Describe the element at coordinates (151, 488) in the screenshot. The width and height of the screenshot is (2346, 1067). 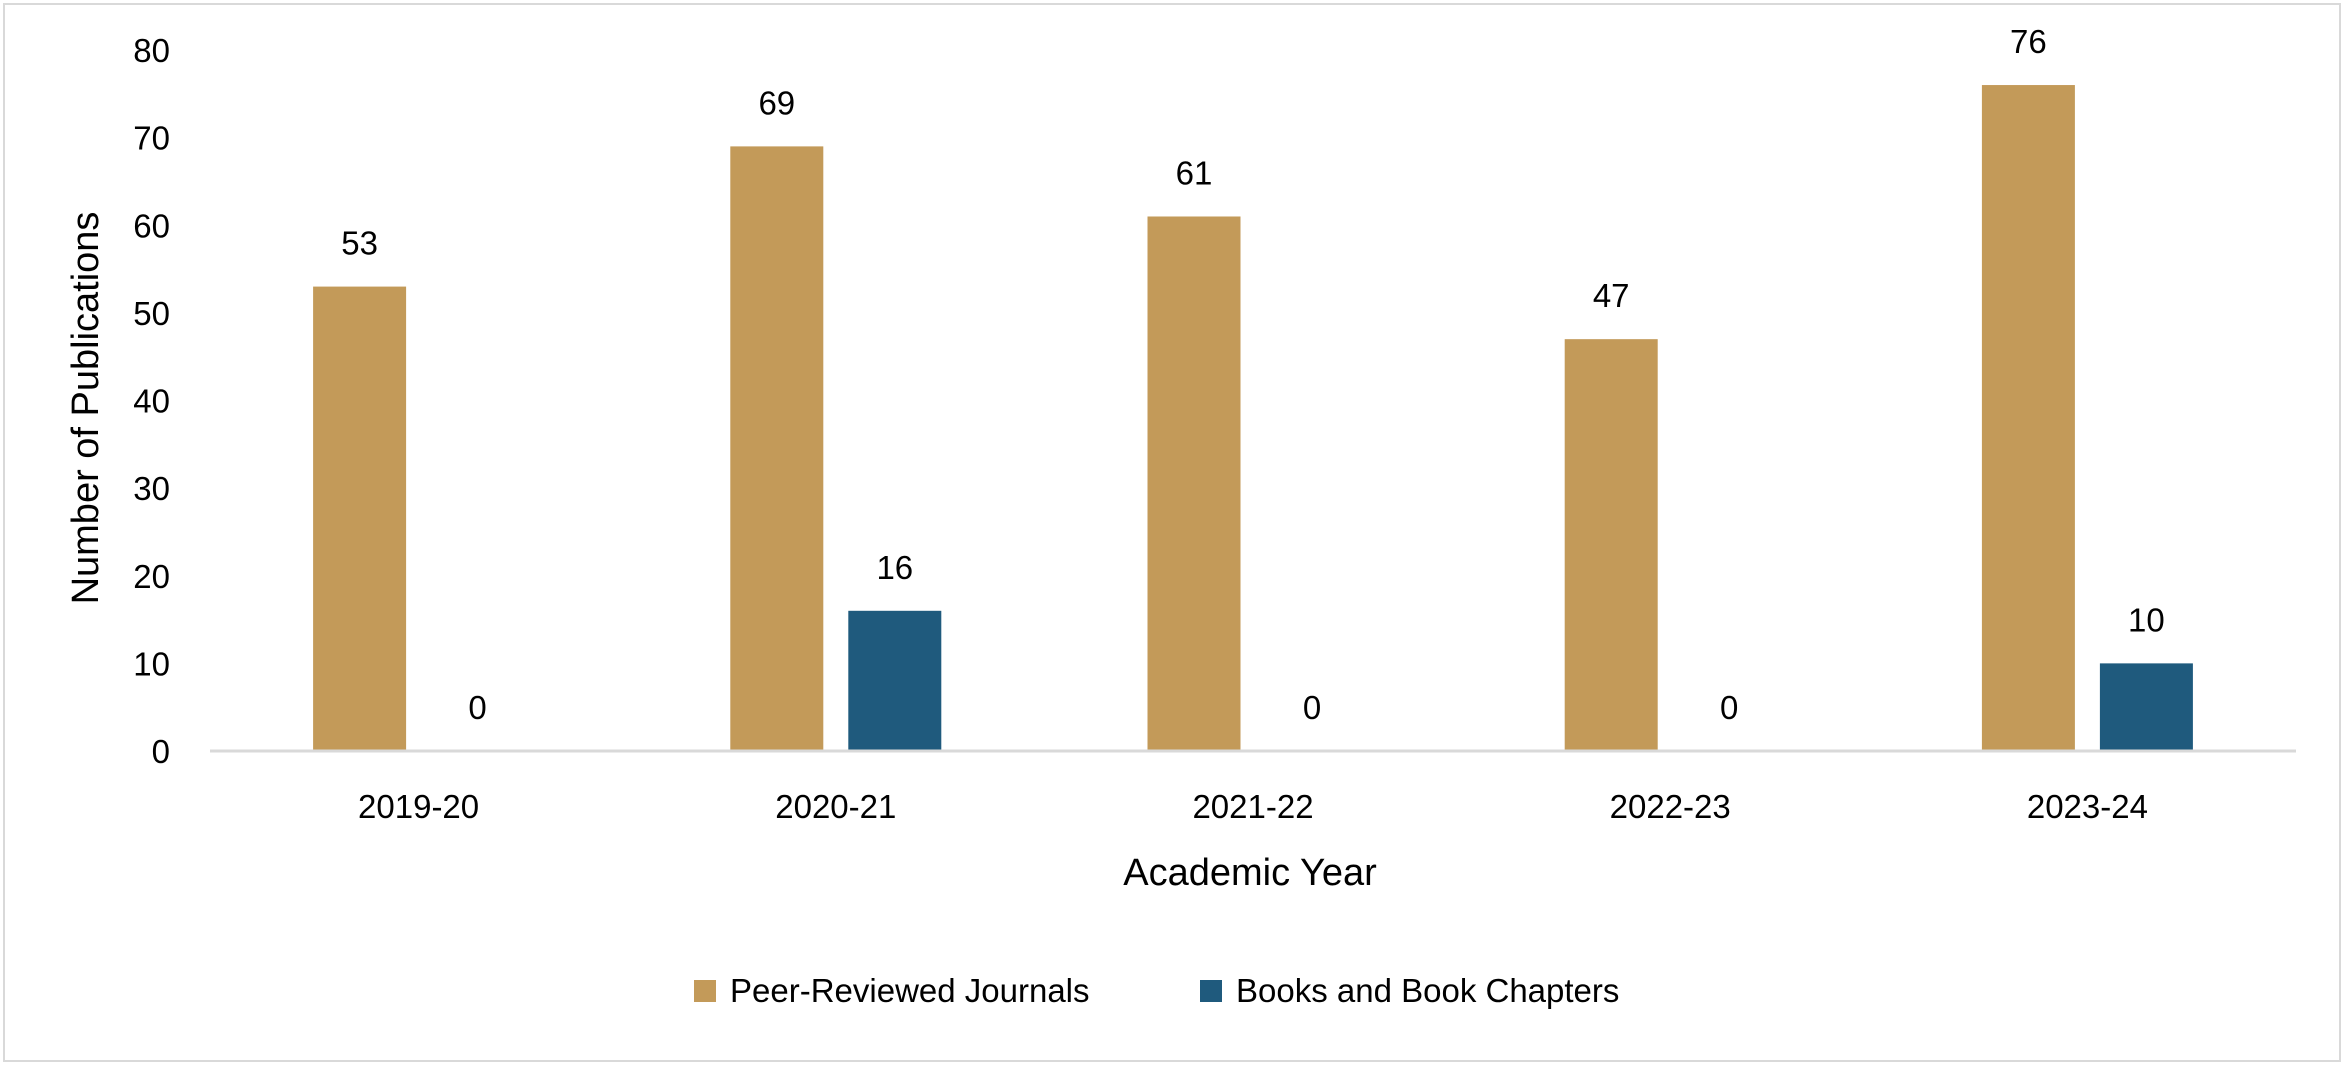
I see `y-tick-label: 30` at that location.